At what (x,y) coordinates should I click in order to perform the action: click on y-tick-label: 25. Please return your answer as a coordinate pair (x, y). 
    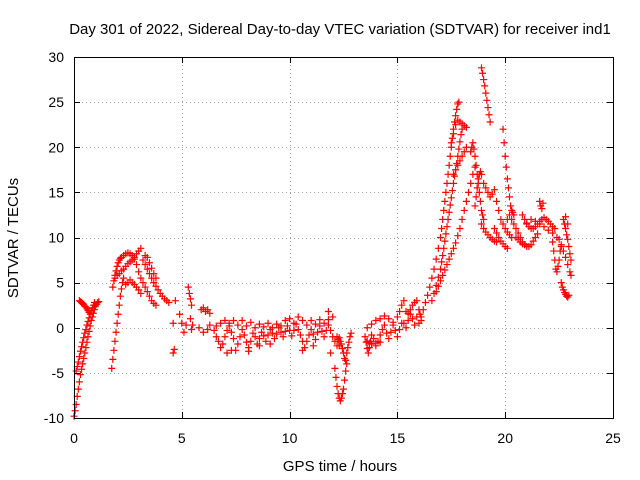
    Looking at the image, I should click on (56, 102).